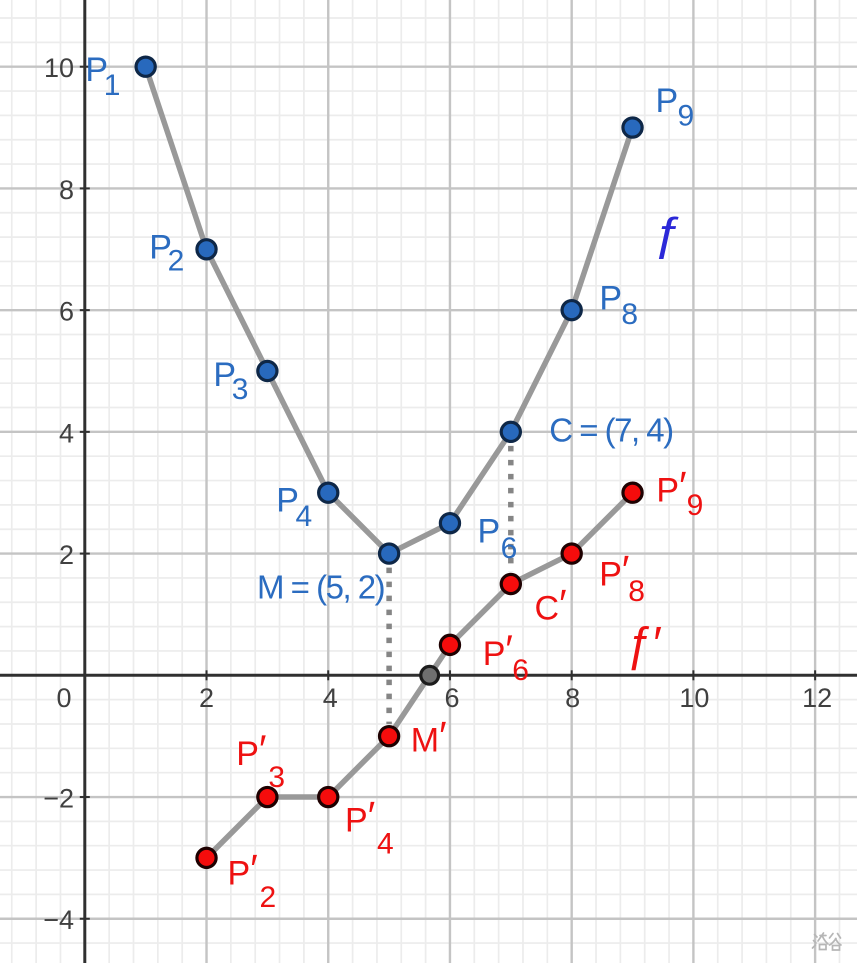  What do you see at coordinates (58, 920) in the screenshot?
I see `svg-text: −4` at bounding box center [58, 920].